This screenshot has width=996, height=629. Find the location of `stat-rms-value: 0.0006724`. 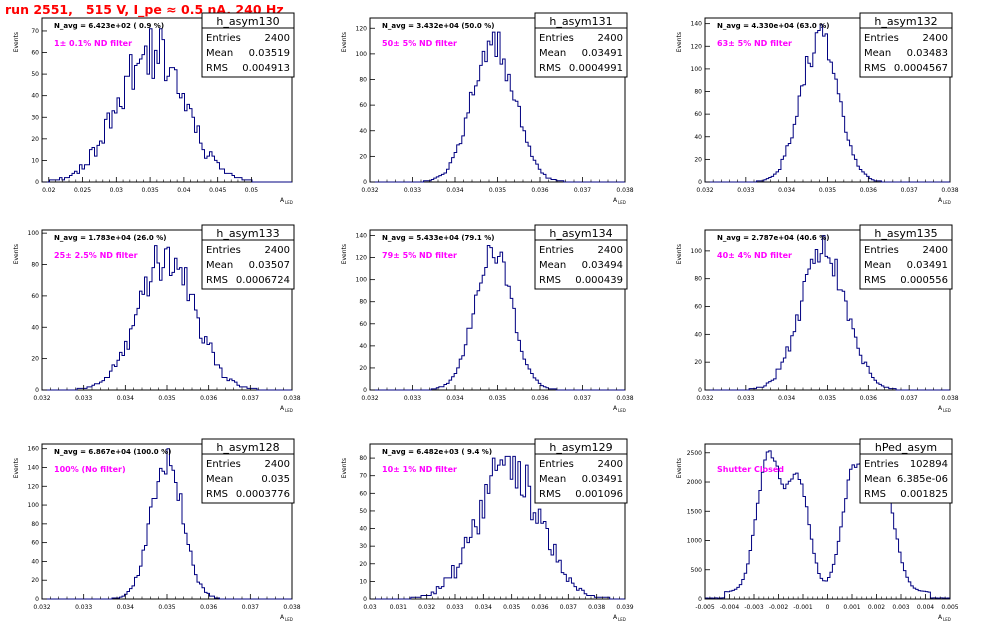

stat-rms-value: 0.0006724 is located at coordinates (263, 280).